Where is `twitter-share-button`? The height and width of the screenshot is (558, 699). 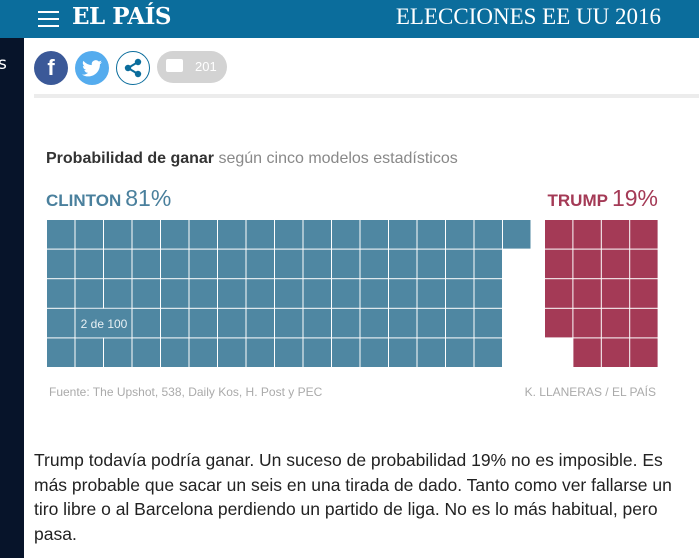
twitter-share-button is located at coordinates (92, 68).